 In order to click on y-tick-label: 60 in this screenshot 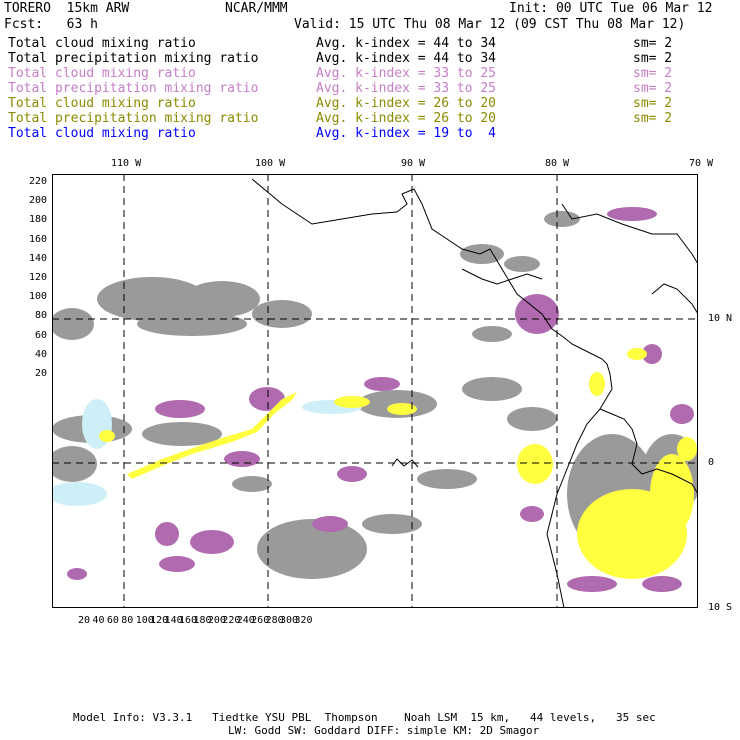, I will do `click(40, 335)`.